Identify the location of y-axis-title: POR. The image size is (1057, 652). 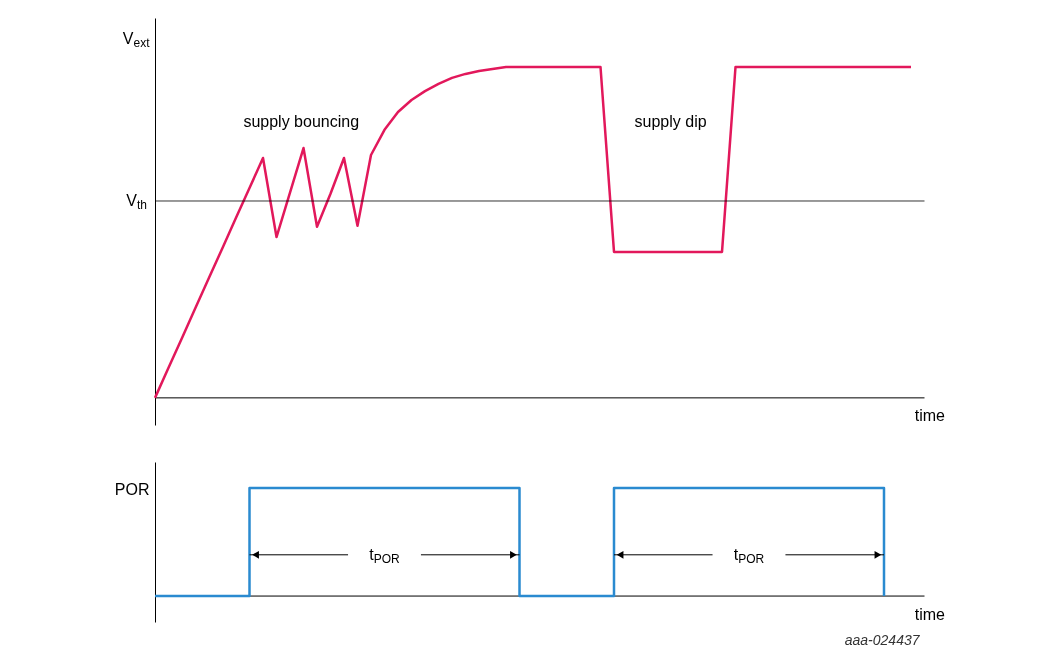
(132, 490).